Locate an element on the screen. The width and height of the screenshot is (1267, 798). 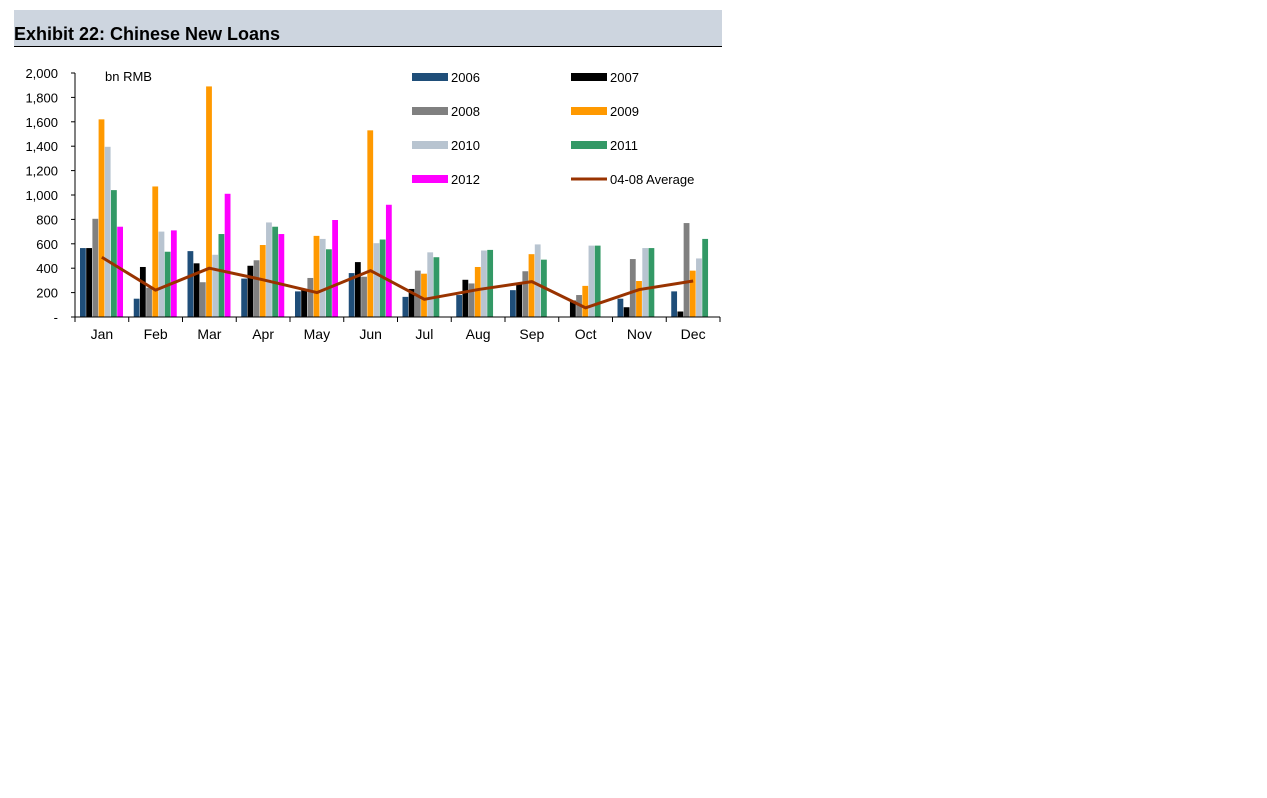
x-tick-label: Jun is located at coordinates (370, 334).